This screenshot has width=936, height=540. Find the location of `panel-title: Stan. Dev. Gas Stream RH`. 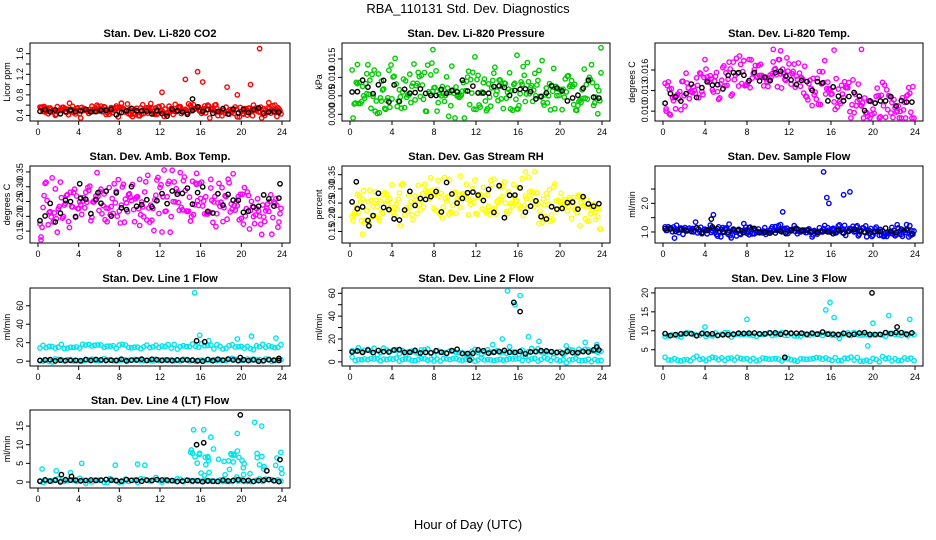

panel-title: Stan. Dev. Gas Stream RH is located at coordinates (476, 157).